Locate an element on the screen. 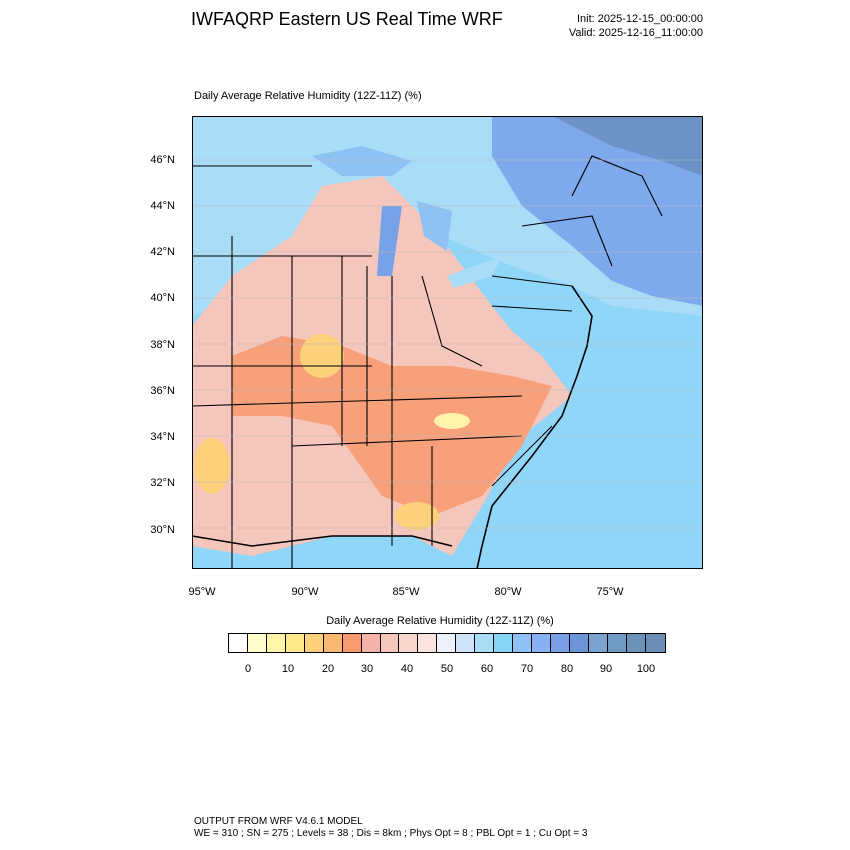  lat-label-40: 40°N is located at coordinates (162, 298).